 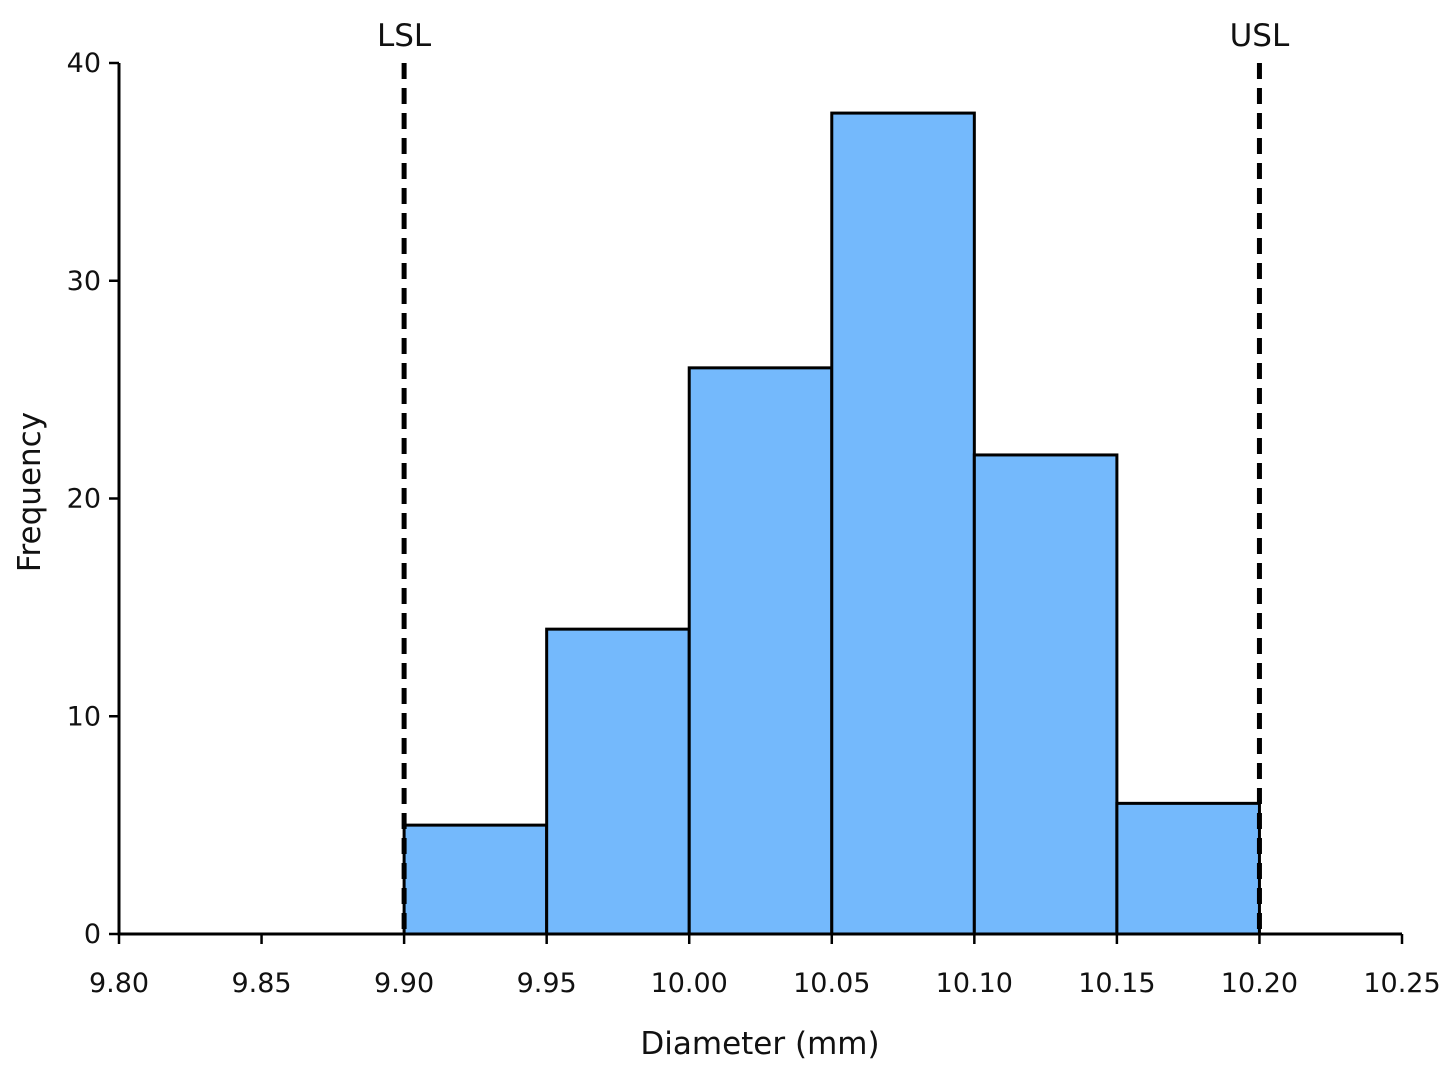 What do you see at coordinates (547, 983) in the screenshot?
I see `x-tick-label: 9.95` at bounding box center [547, 983].